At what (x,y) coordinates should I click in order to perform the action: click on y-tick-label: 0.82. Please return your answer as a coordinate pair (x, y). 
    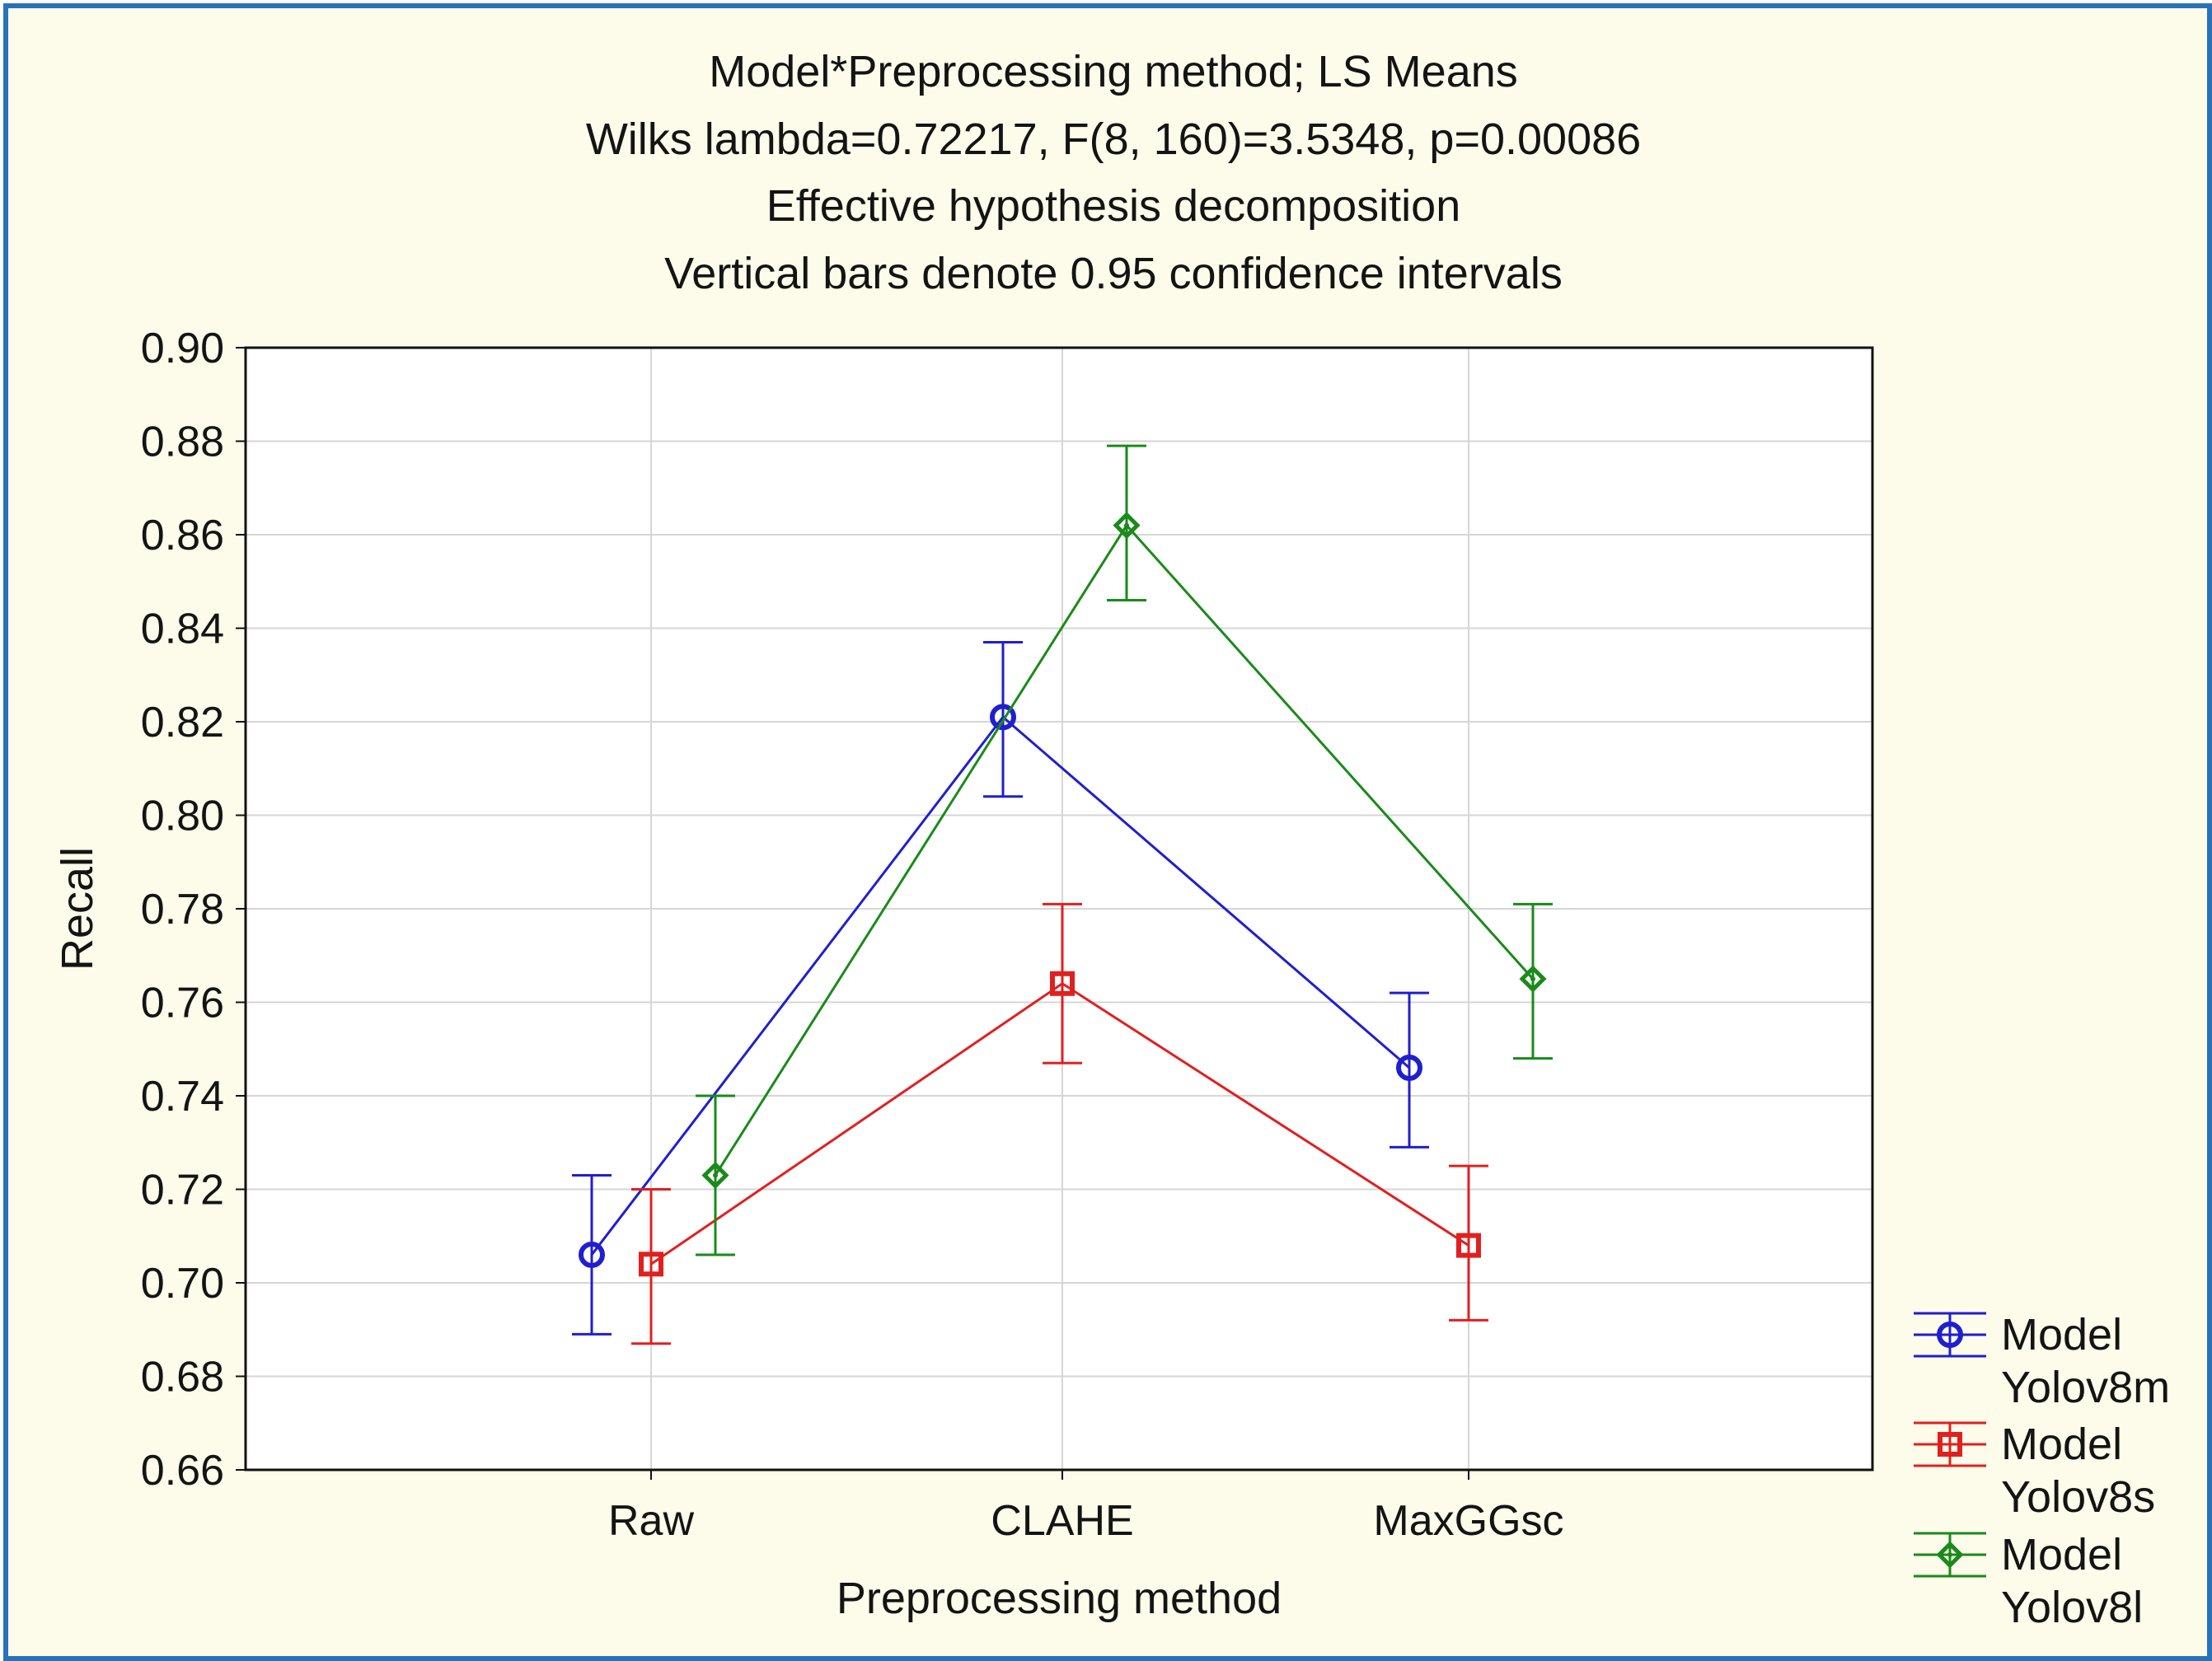
    Looking at the image, I should click on (182, 722).